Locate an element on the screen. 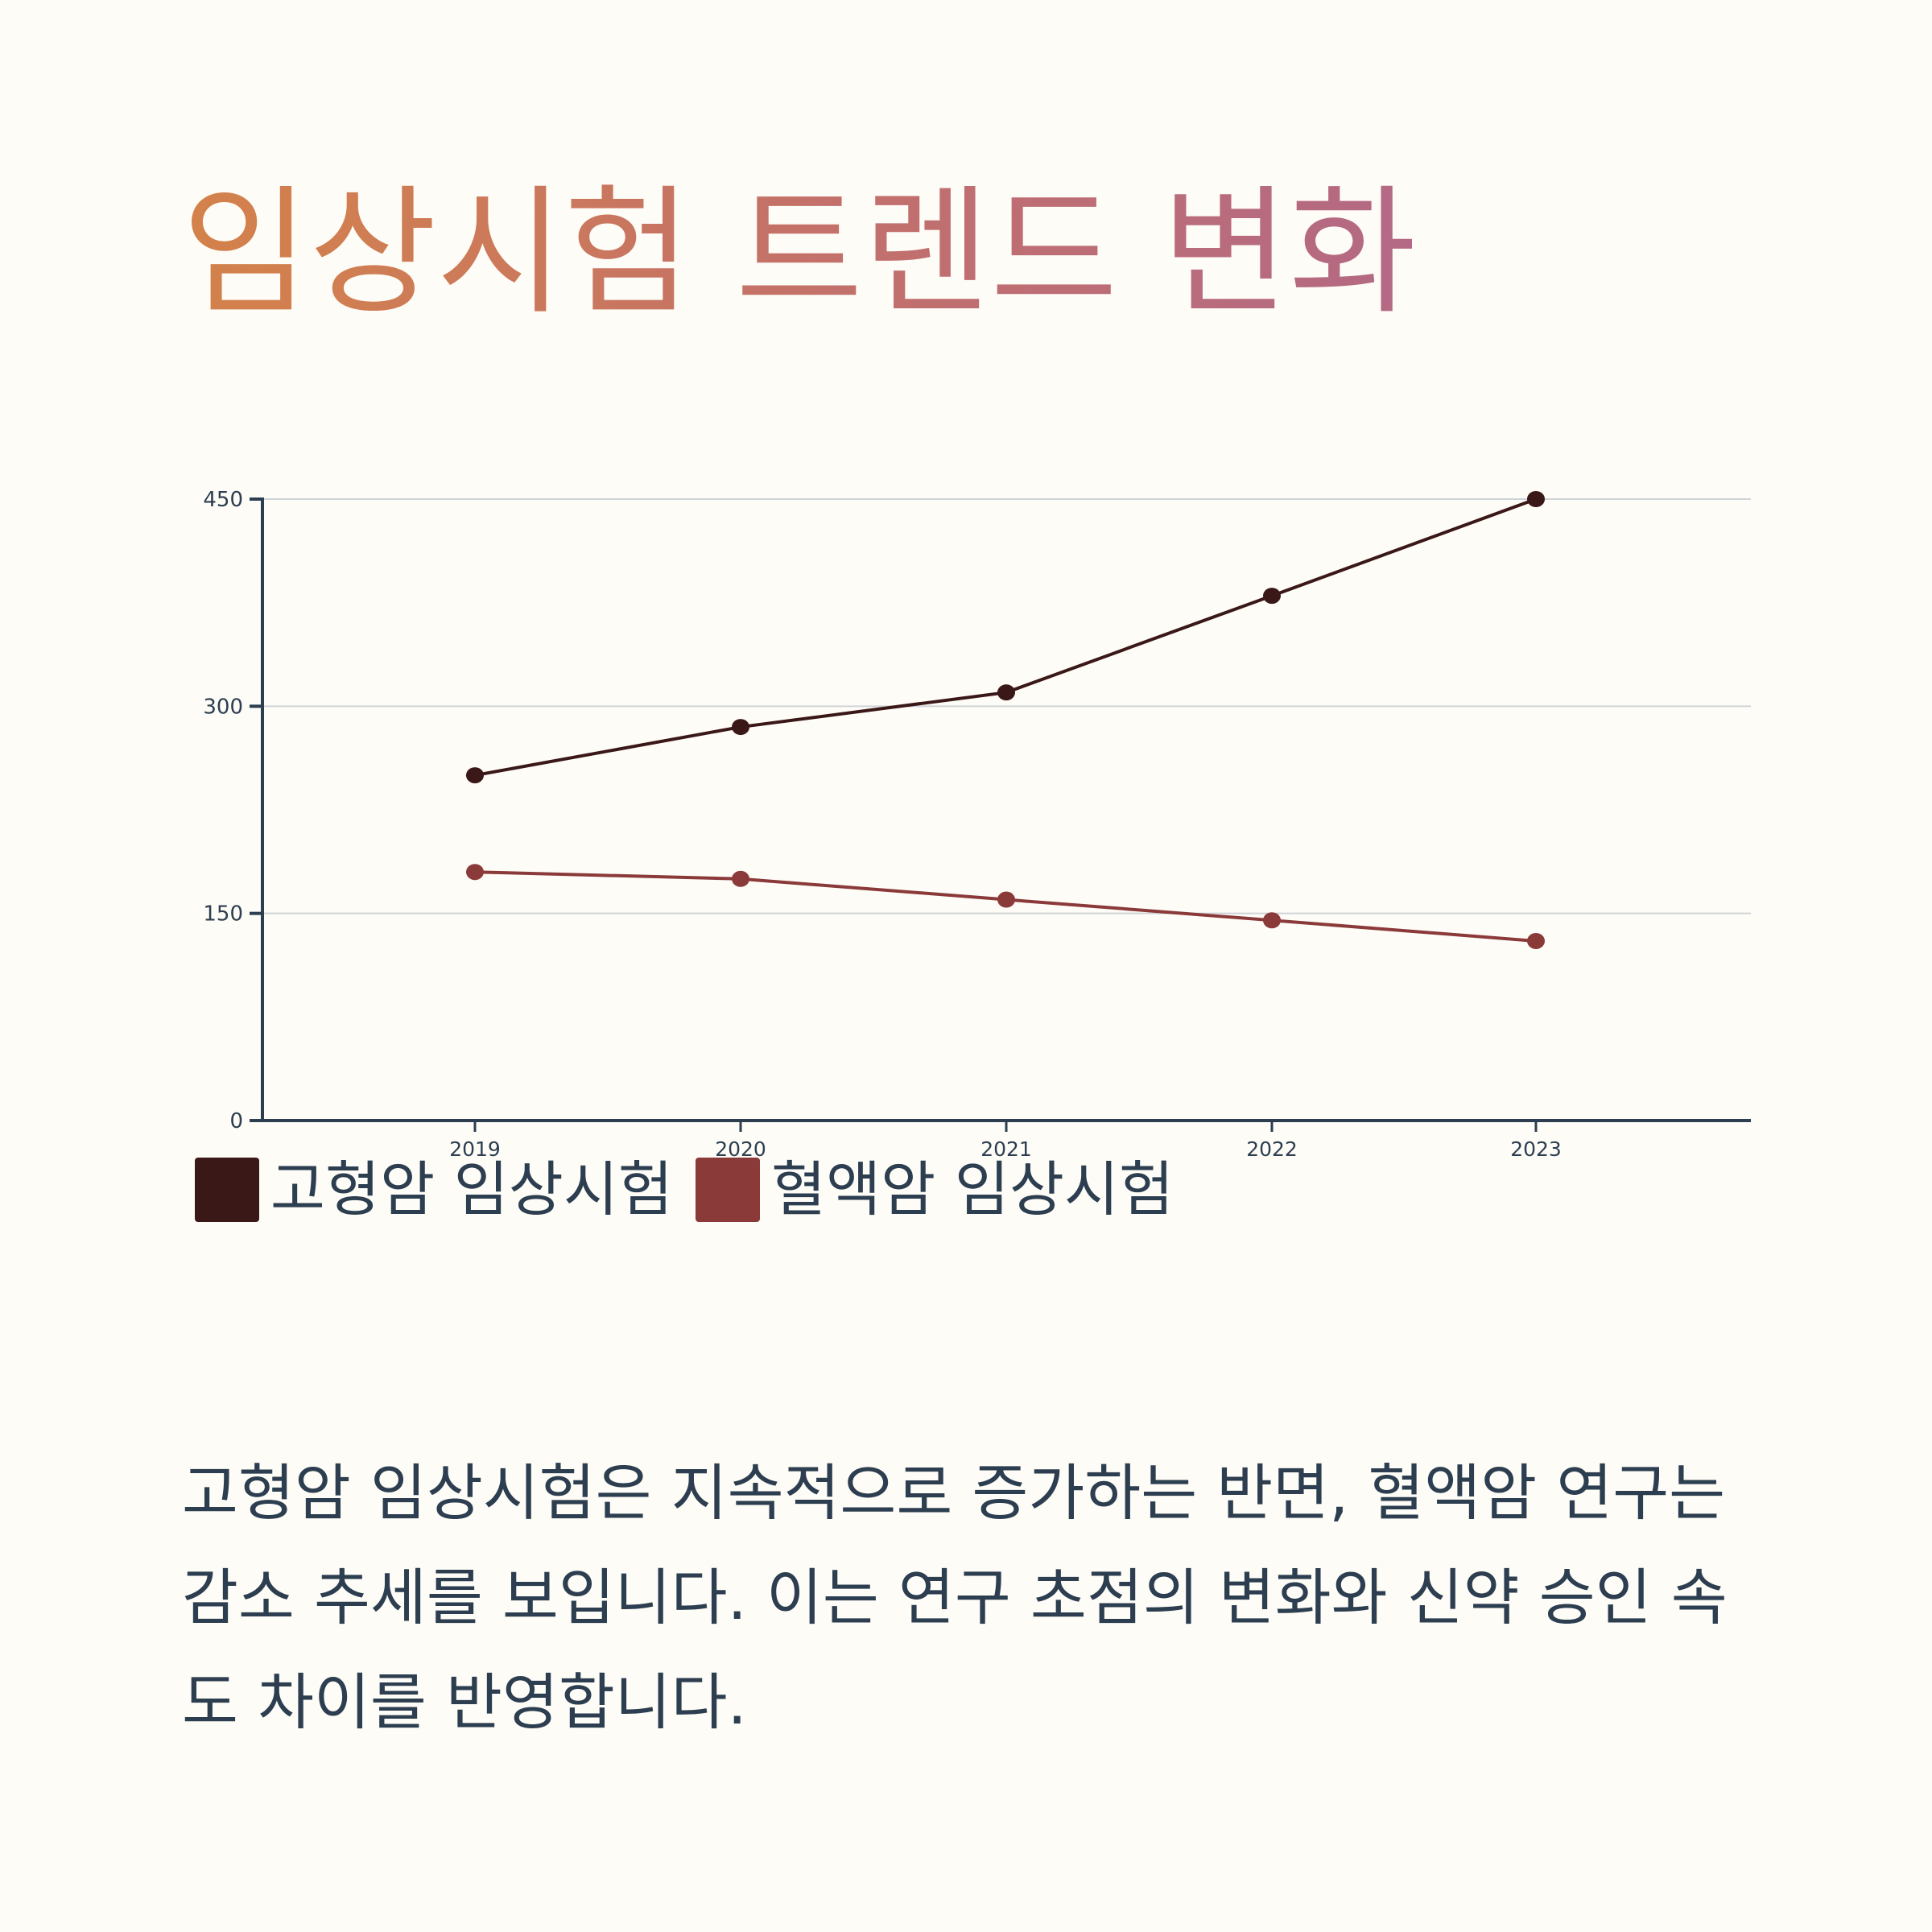 This screenshot has height=1932, width=1932. ytick-label-0: 0 is located at coordinates (236, 1121).